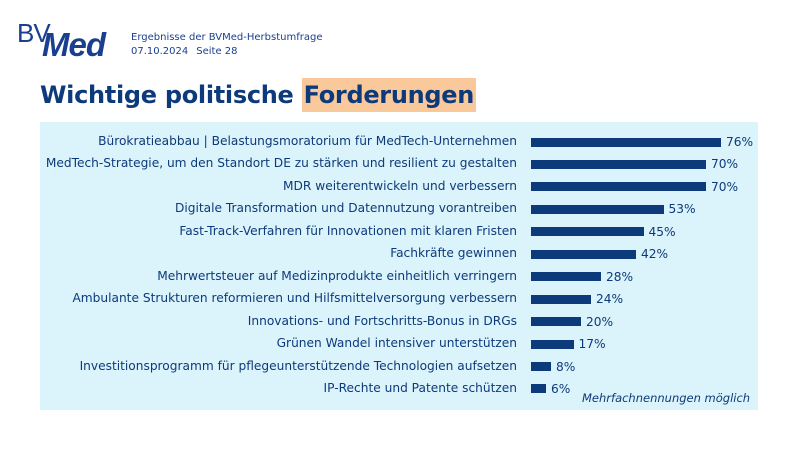 The width and height of the screenshot is (800, 450). Describe the element at coordinates (389, 95) in the screenshot. I see `title-highlight: Forderungen` at that location.